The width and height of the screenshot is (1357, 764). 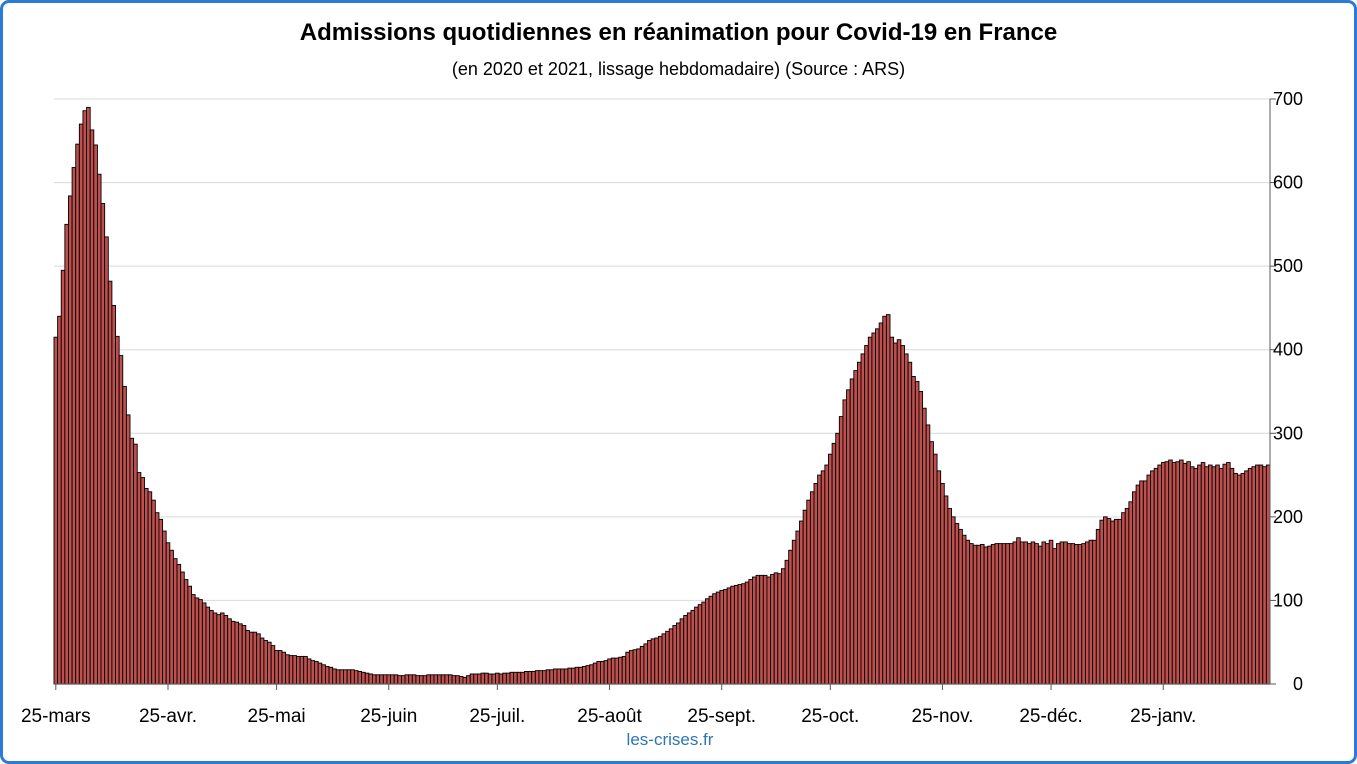 What do you see at coordinates (388, 716) in the screenshot?
I see `x-tick-label: 25-juin` at bounding box center [388, 716].